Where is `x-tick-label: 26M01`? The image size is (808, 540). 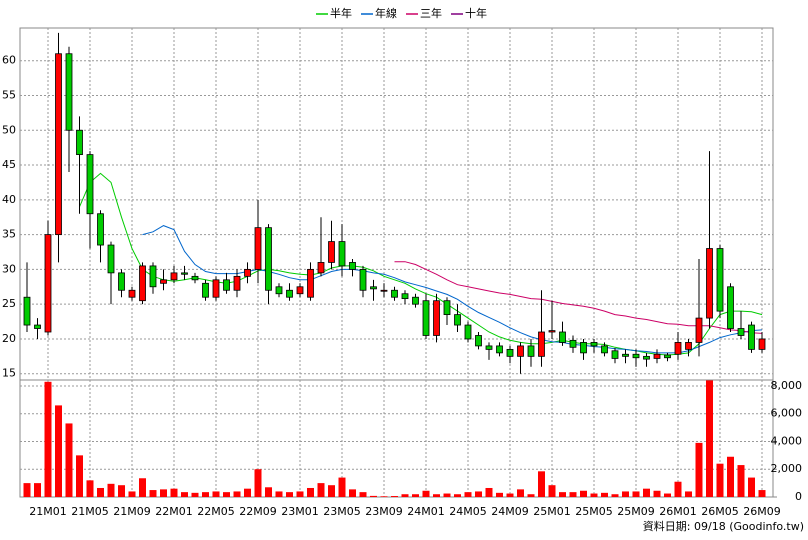
x-tick-label: 26M01 is located at coordinates (678, 511).